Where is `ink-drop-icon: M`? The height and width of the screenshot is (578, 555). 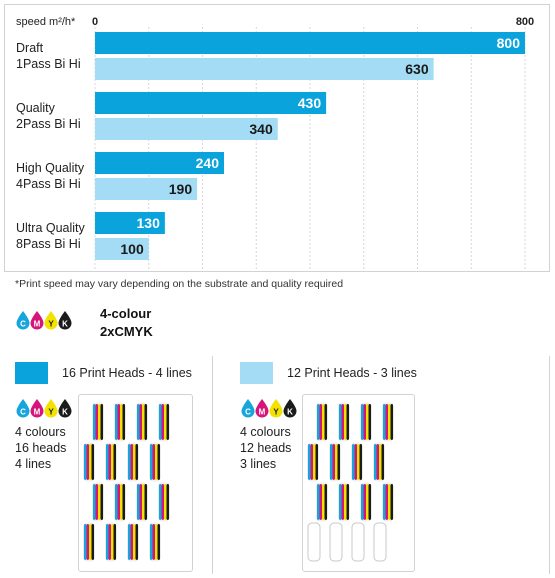 ink-drop-icon: M is located at coordinates (37, 408).